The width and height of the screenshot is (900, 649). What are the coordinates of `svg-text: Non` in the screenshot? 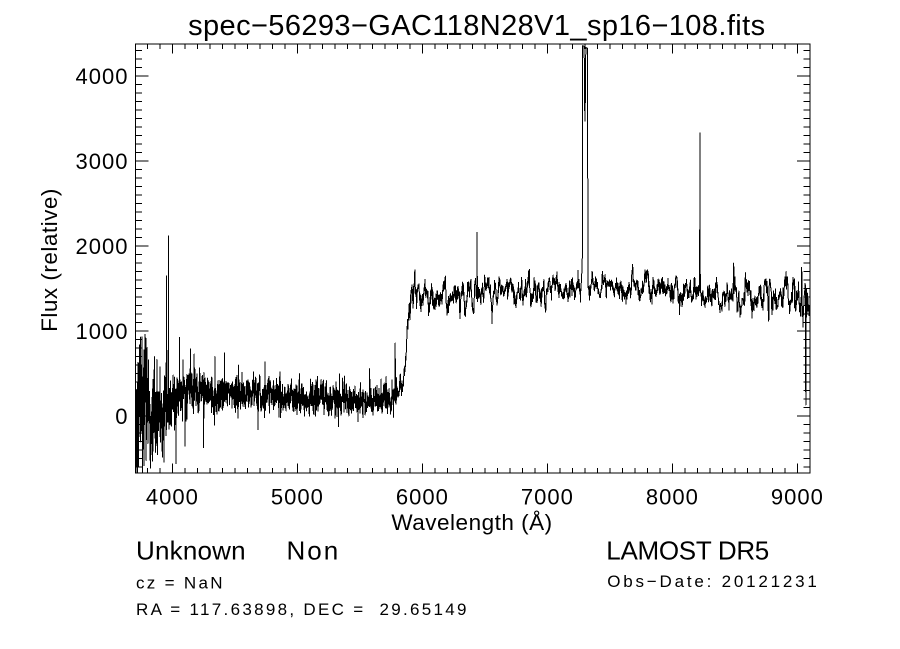 It's located at (314, 550).